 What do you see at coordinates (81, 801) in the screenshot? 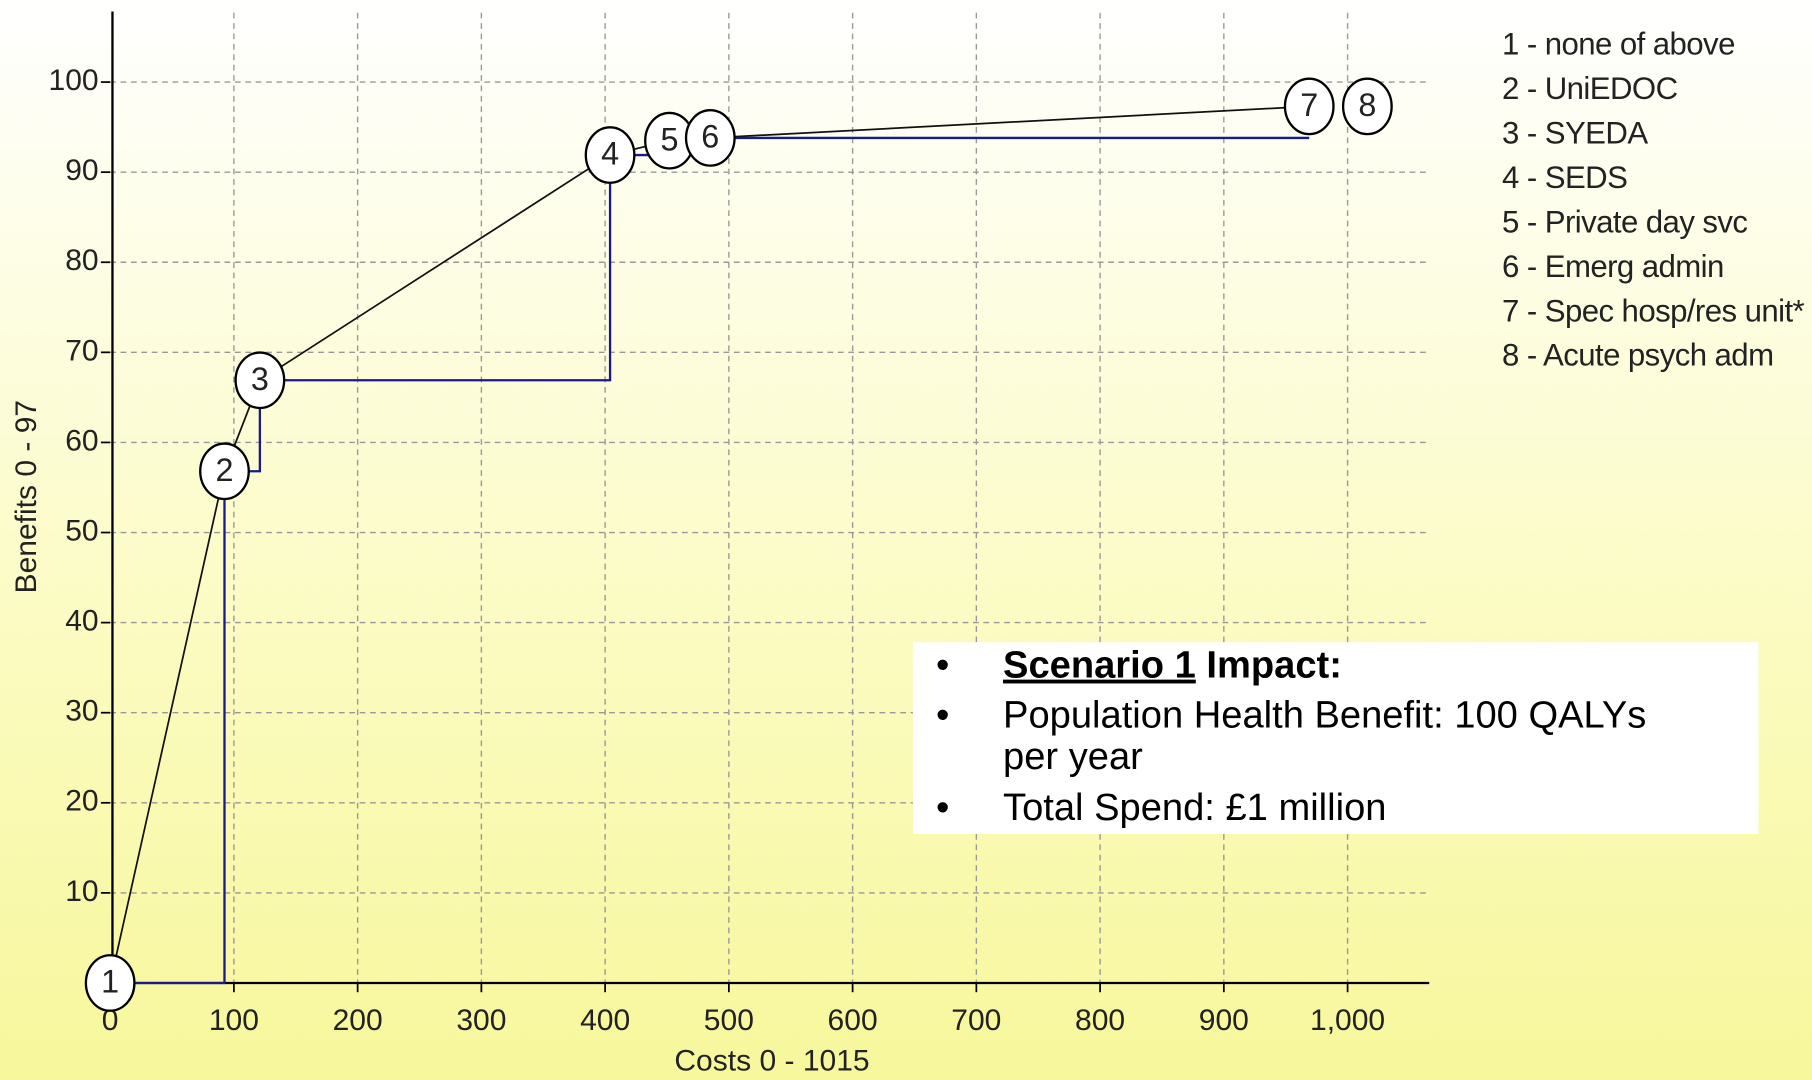
I see `y-tick-label: 20` at bounding box center [81, 801].